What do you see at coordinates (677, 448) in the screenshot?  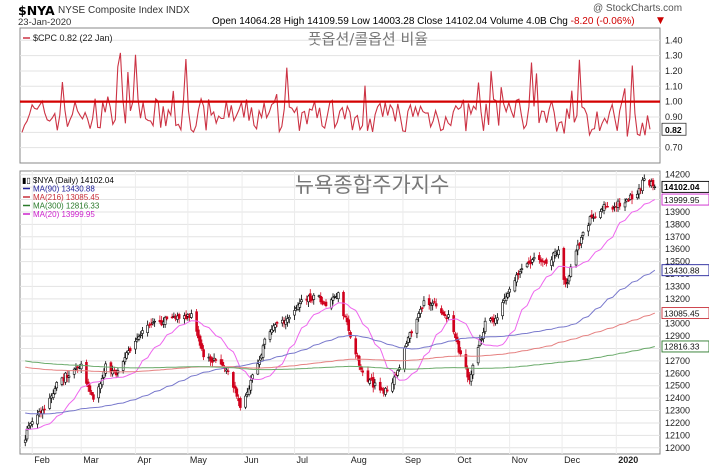 I see `price-tick-label: 12000` at bounding box center [677, 448].